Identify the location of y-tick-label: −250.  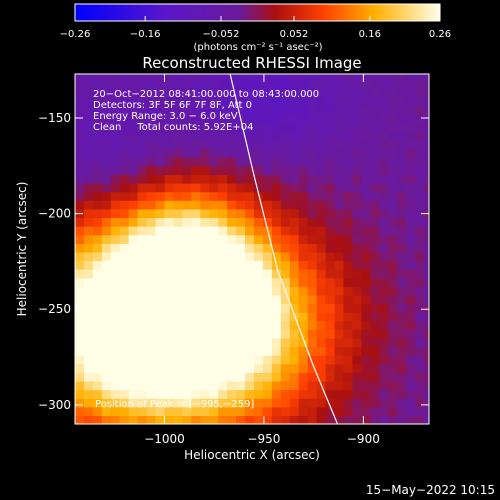
(54, 309).